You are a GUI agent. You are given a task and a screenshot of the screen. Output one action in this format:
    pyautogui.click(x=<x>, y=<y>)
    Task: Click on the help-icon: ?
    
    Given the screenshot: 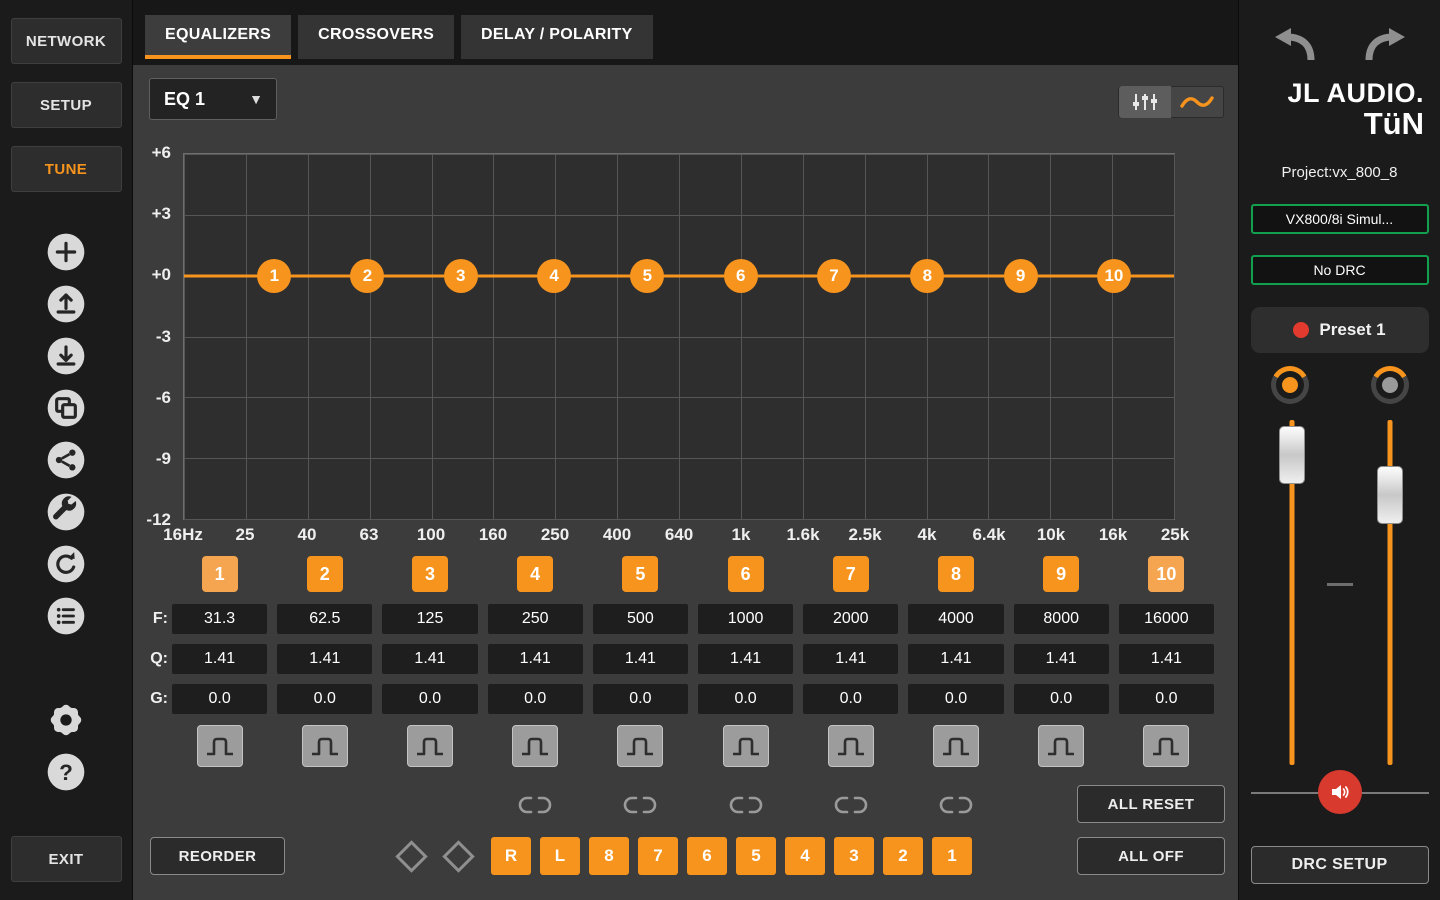 What is the action you would take?
    pyautogui.click(x=66, y=772)
    